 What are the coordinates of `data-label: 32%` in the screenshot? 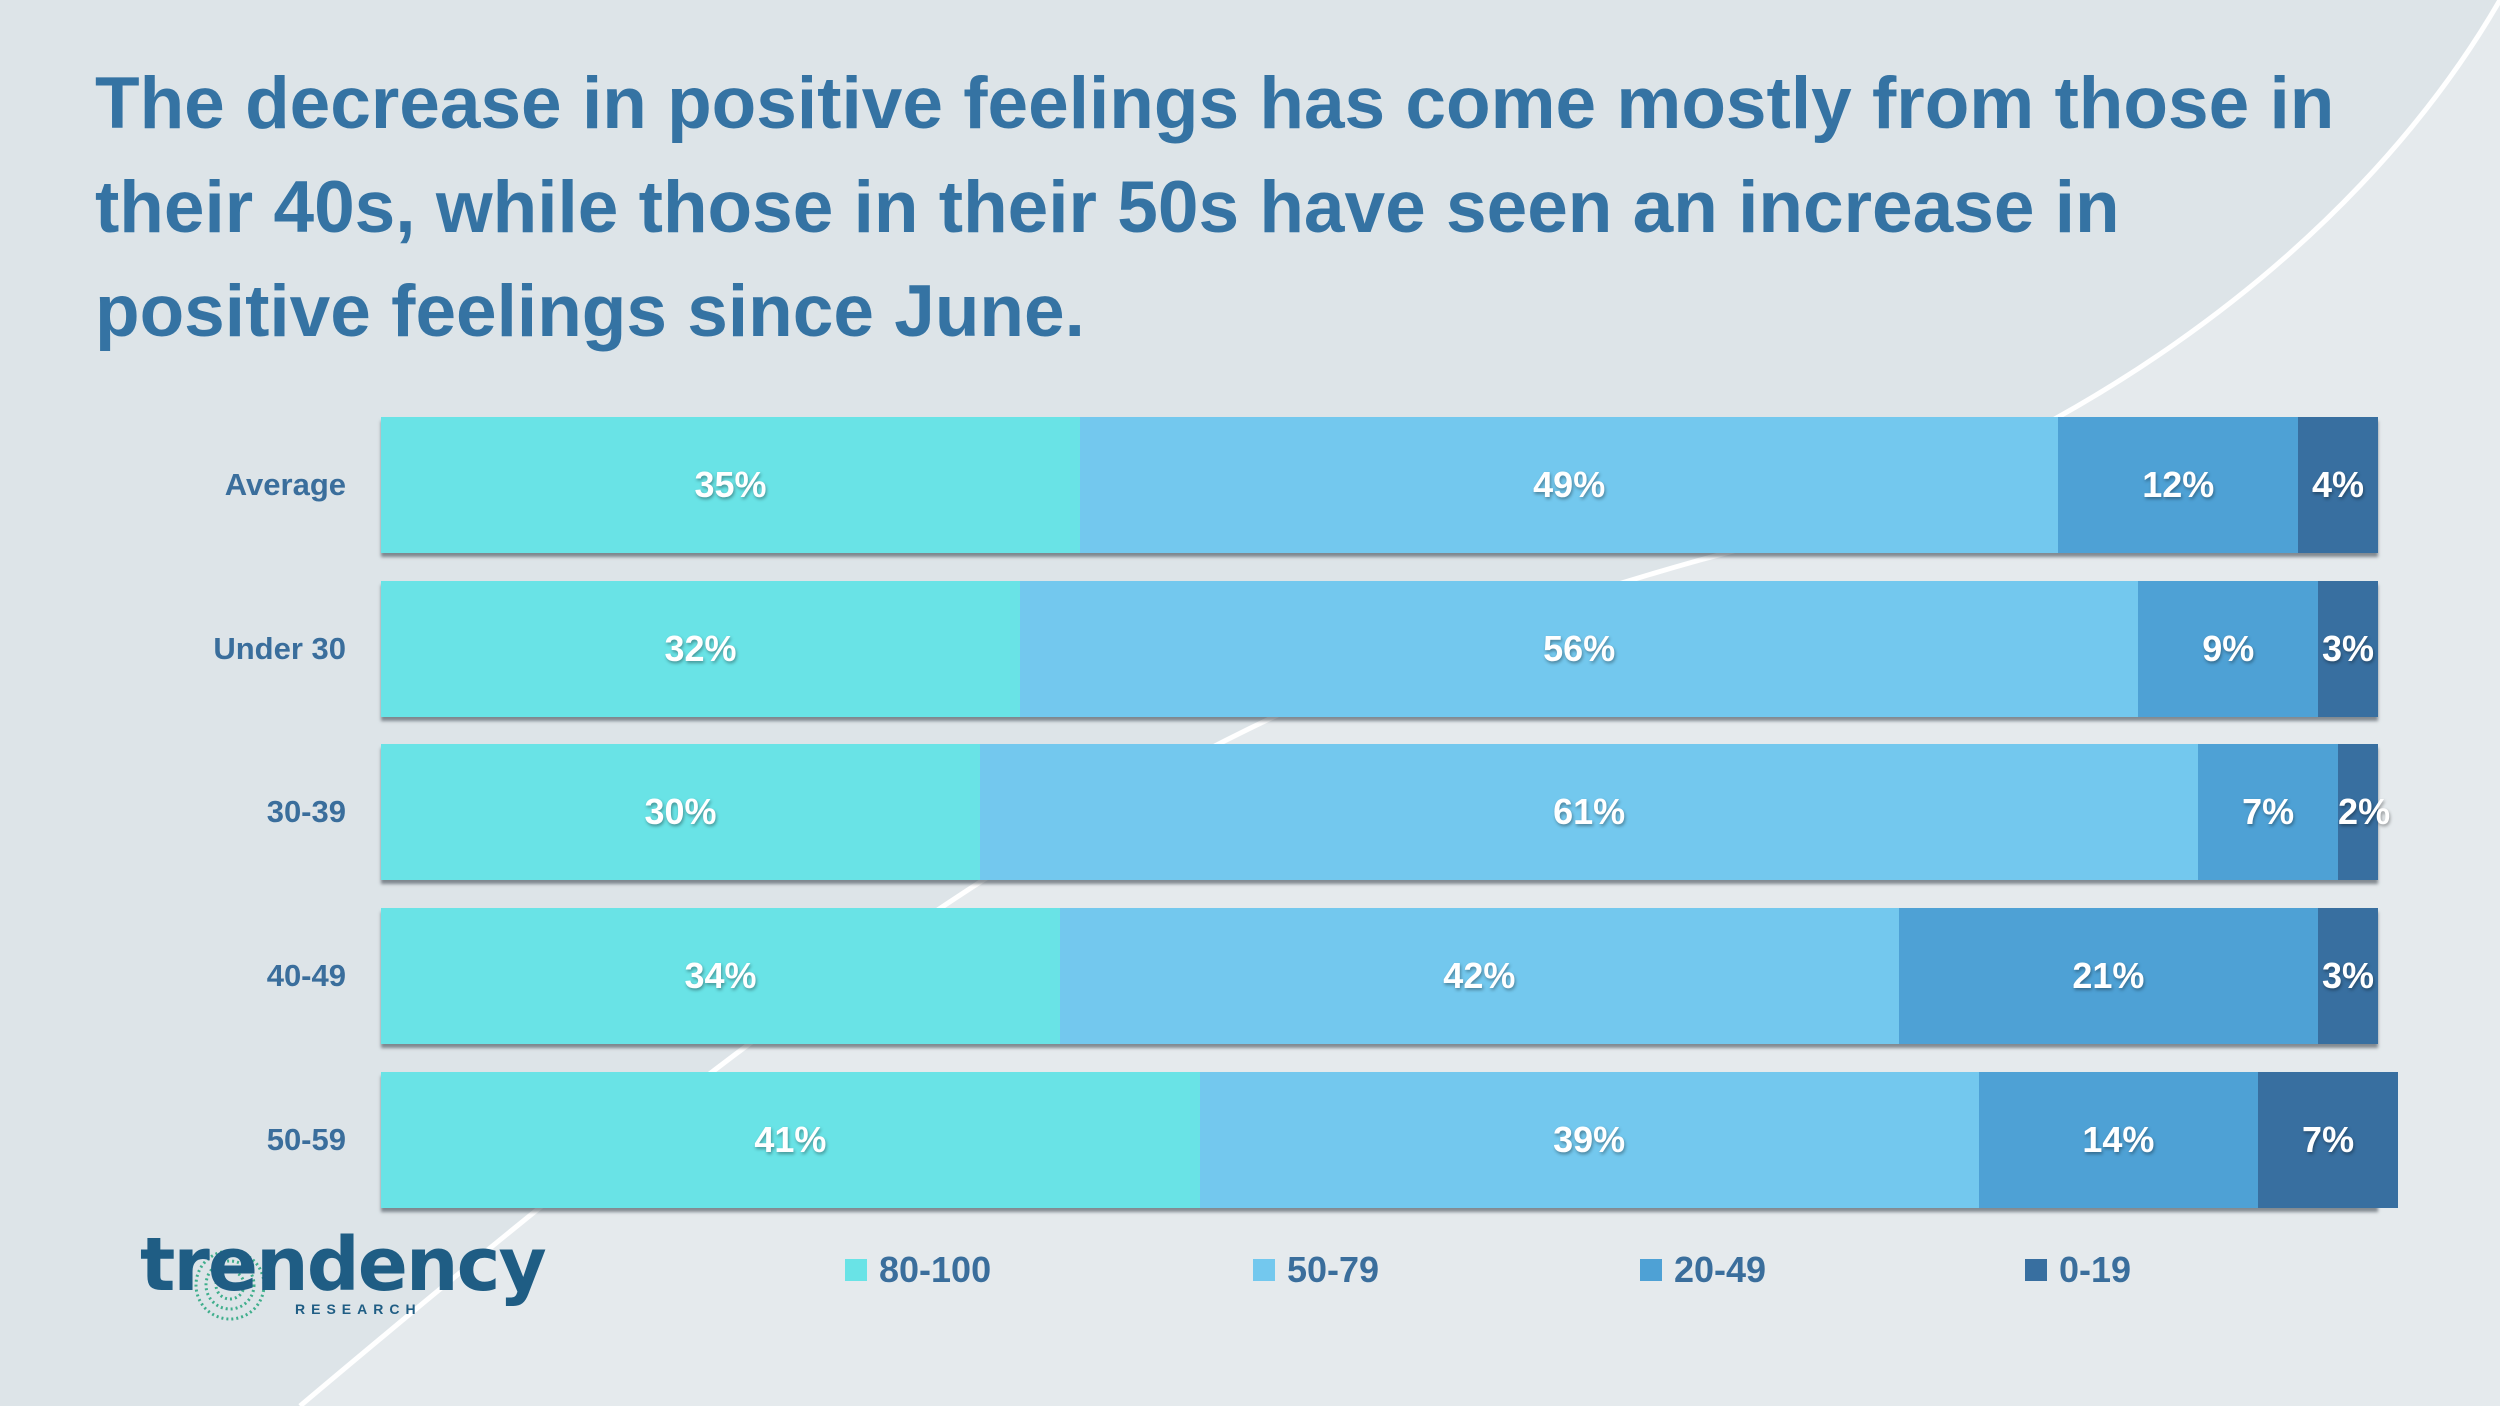 It's located at (700, 648).